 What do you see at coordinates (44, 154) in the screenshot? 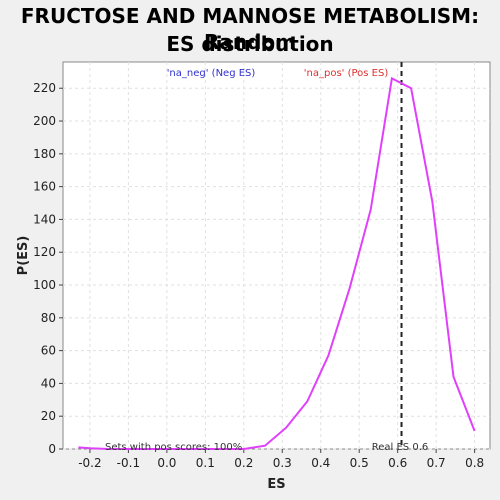
I see `y-tick-label: 180` at bounding box center [44, 154].